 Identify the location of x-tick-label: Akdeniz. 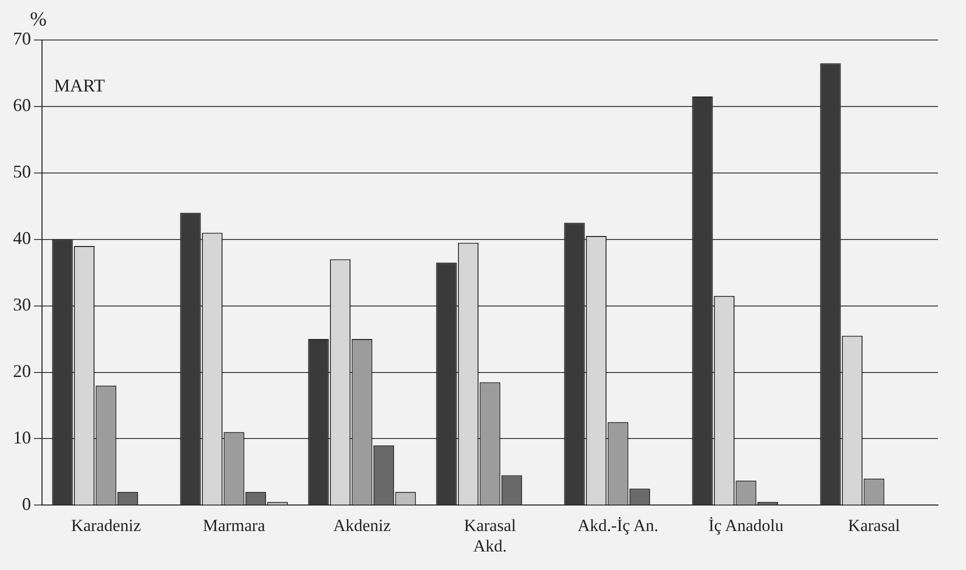
(362, 525).